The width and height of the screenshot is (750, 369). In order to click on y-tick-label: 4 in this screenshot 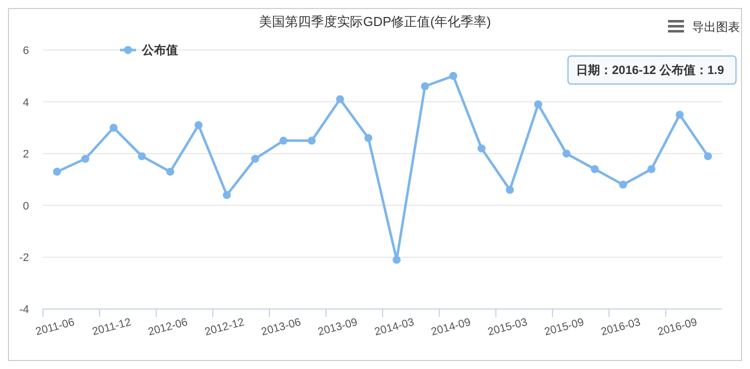, I will do `click(25, 102)`.